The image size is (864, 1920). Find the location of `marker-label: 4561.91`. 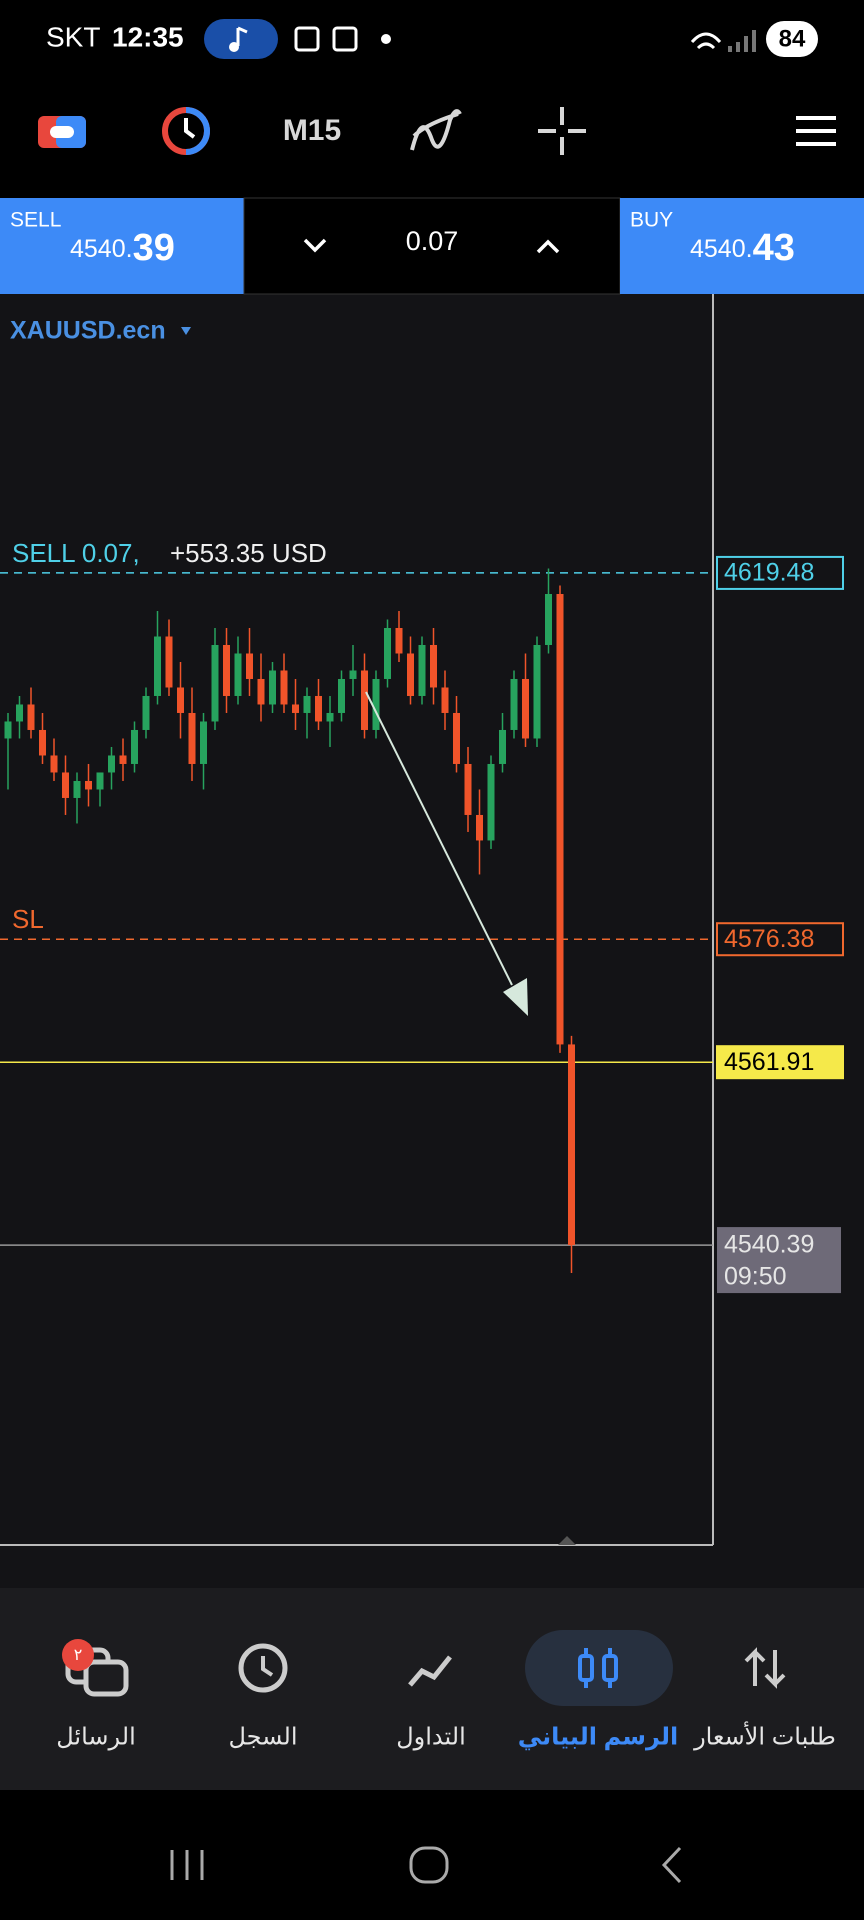

marker-label: 4561.91 is located at coordinates (769, 1062).